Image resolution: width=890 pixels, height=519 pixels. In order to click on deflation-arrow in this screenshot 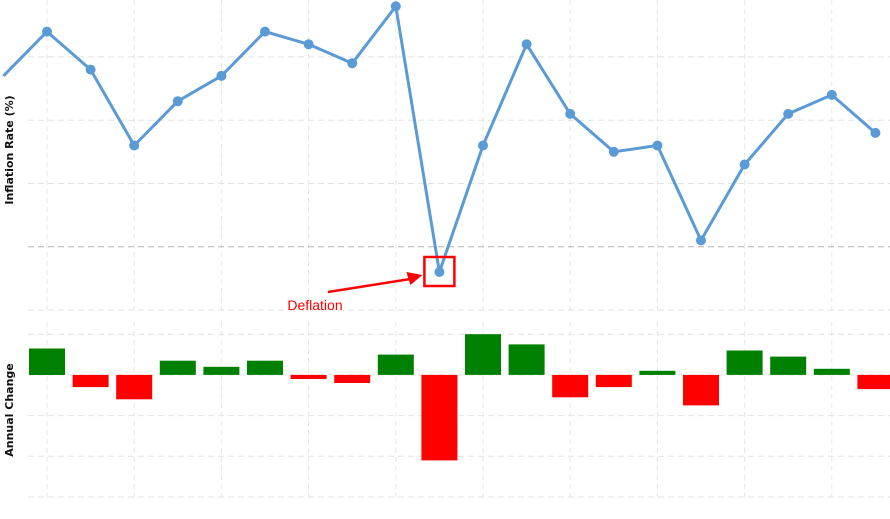, I will do `click(369, 285)`.